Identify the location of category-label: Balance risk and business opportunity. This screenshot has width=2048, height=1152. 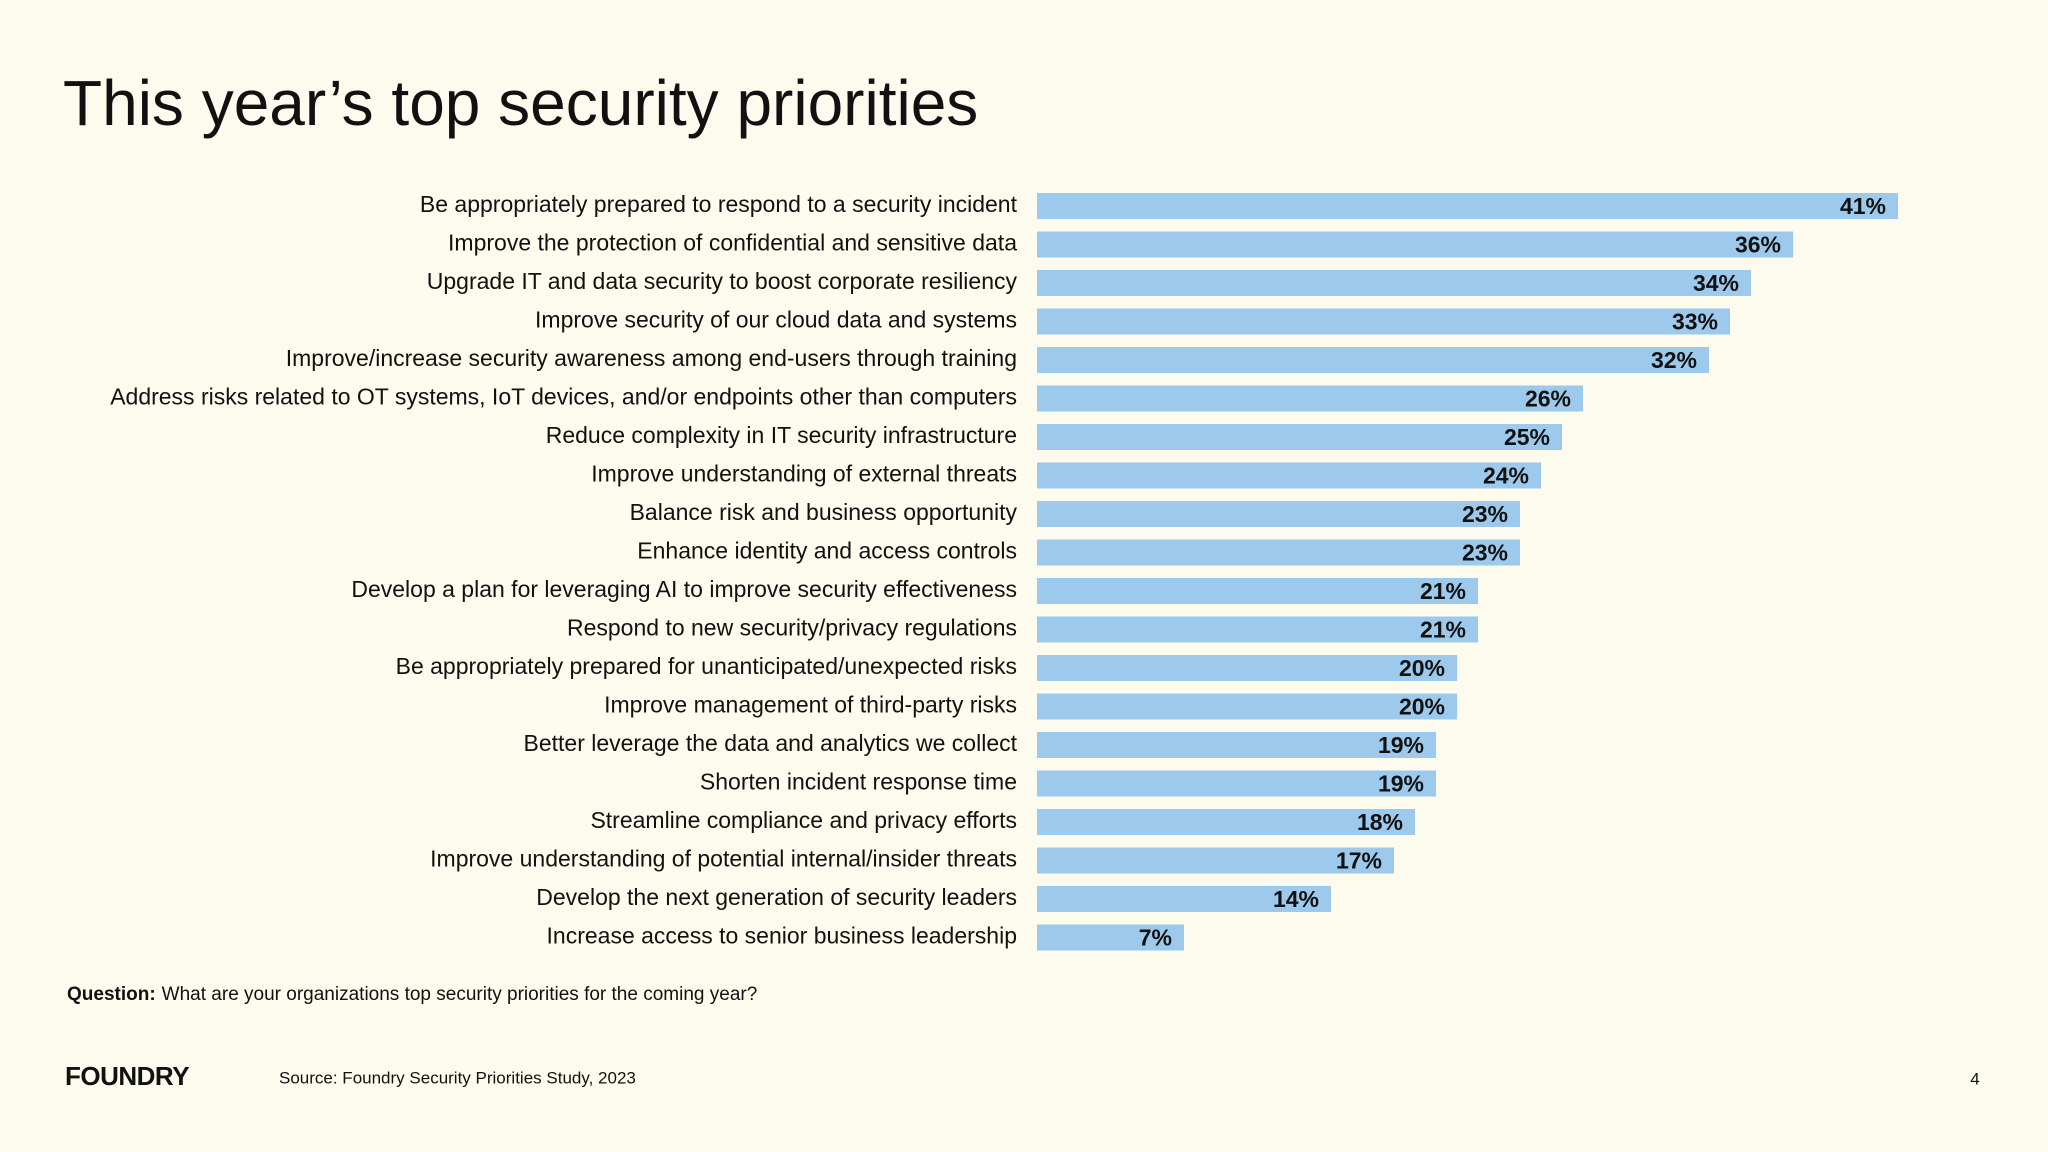
(824, 512).